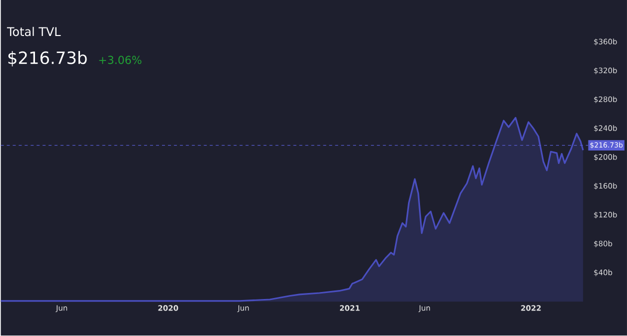 This screenshot has height=336, width=627. Describe the element at coordinates (120, 60) in the screenshot. I see `annotation: +3.06%` at that location.